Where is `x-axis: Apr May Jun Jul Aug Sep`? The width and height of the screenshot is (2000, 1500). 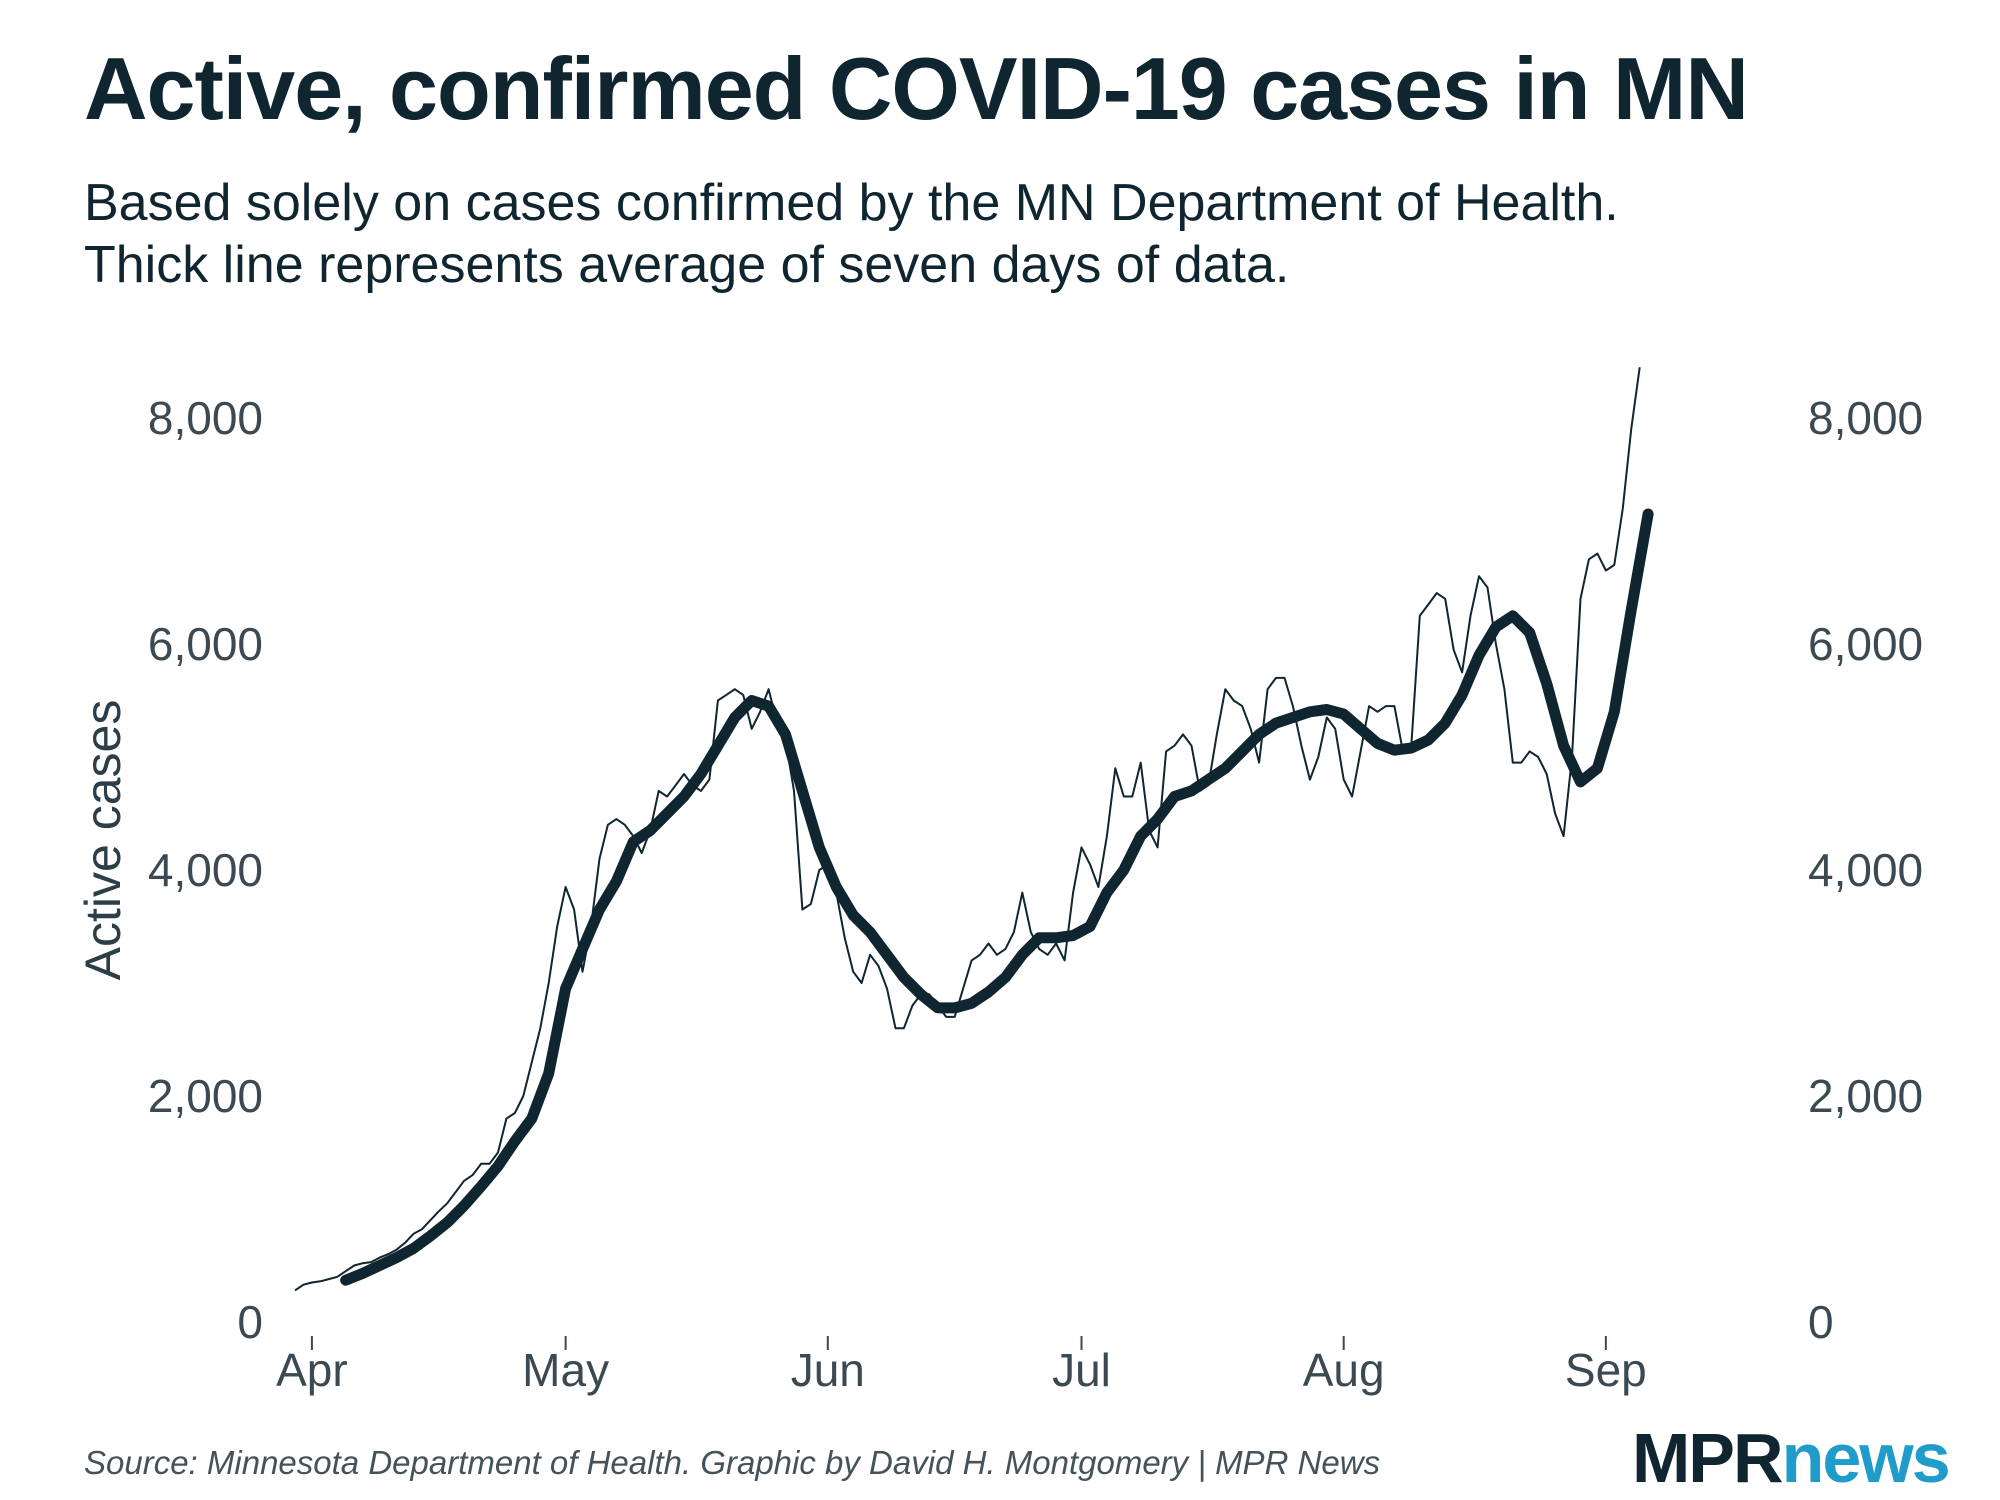
x-axis: Apr May Jun Jul Aug Sep is located at coordinates (961, 1366).